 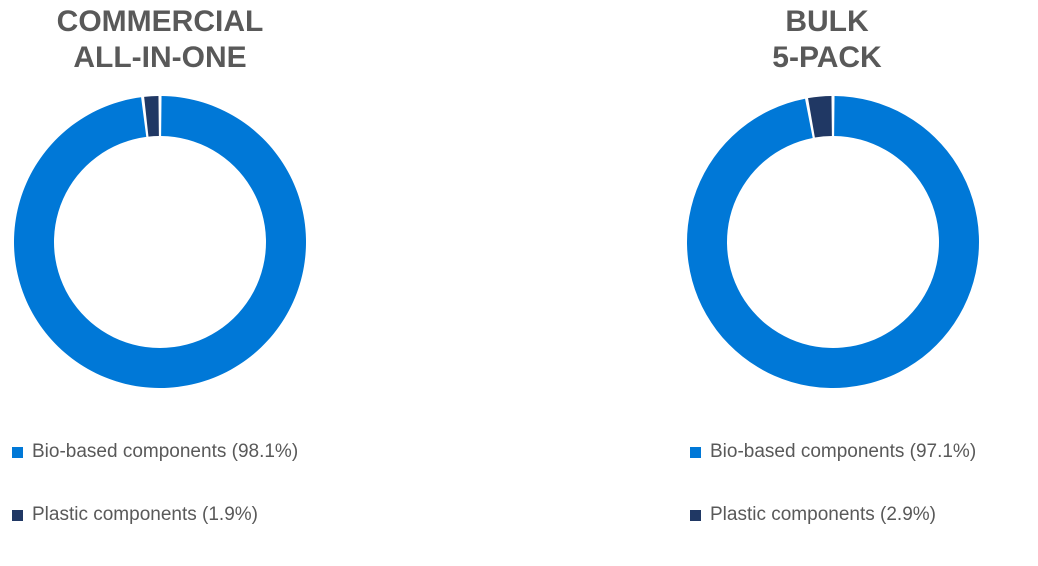 I want to click on chart-title-line-2: 5-PACK, so click(x=827, y=57).